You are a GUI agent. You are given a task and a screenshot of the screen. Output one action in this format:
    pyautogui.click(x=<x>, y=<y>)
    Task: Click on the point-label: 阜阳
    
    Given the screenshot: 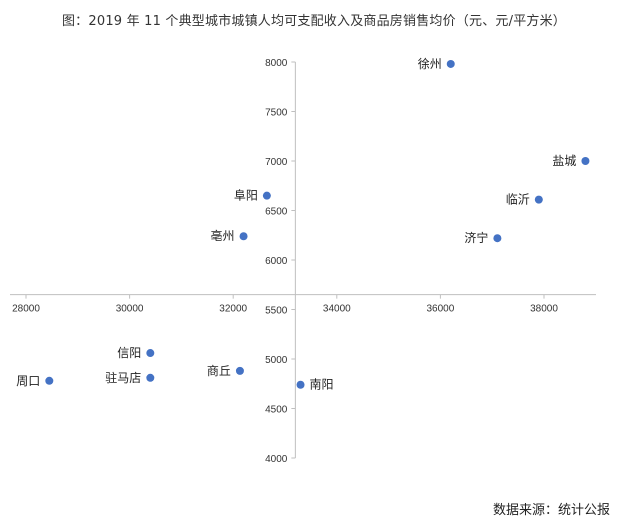 What is the action you would take?
    pyautogui.click(x=246, y=196)
    